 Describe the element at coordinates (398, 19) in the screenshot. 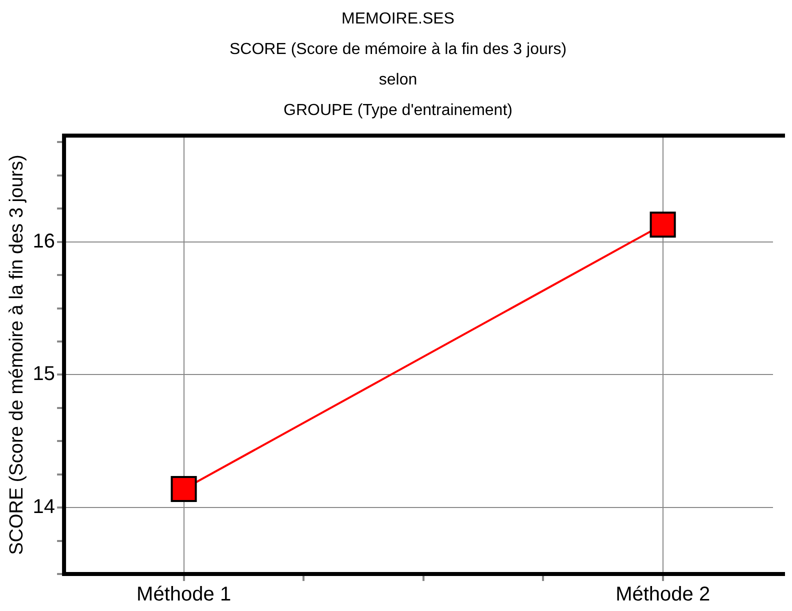

I see `chart-title: MEMOIRE.SES` at that location.